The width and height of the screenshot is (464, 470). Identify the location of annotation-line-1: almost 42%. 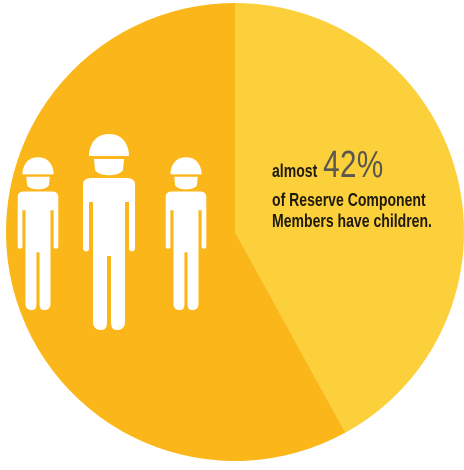
(346, 168).